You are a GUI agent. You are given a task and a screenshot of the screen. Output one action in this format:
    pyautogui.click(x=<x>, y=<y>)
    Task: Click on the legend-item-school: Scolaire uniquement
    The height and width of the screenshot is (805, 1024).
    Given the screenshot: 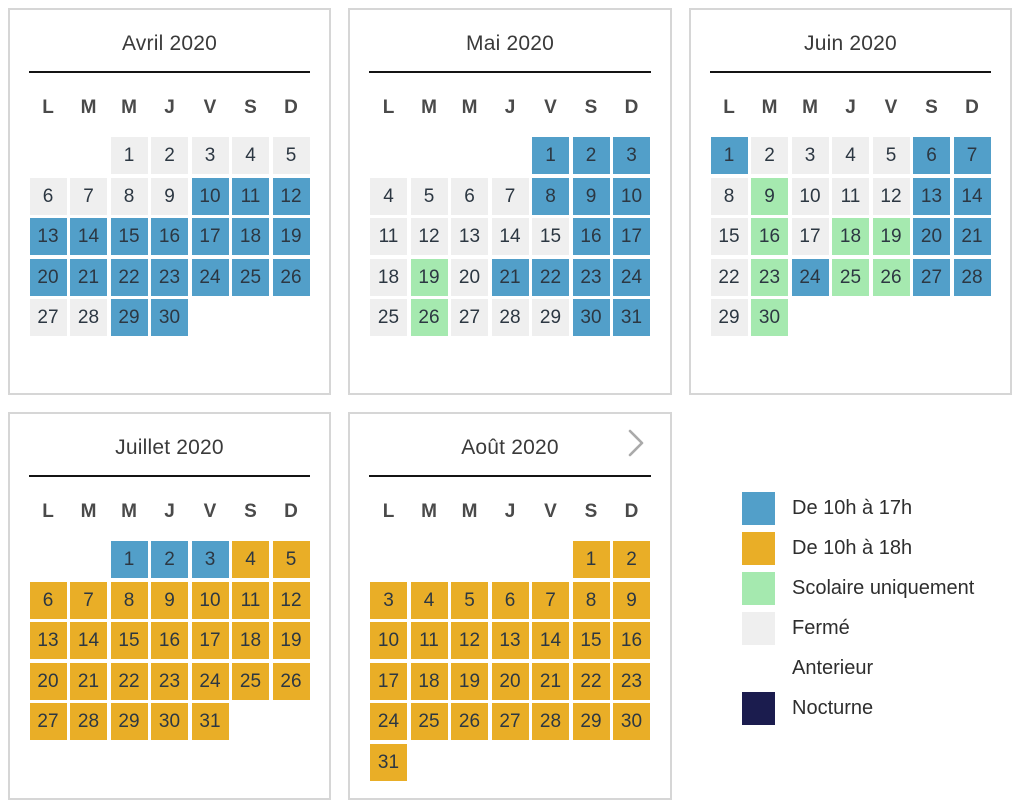 What is the action you would take?
    pyautogui.click(x=877, y=588)
    